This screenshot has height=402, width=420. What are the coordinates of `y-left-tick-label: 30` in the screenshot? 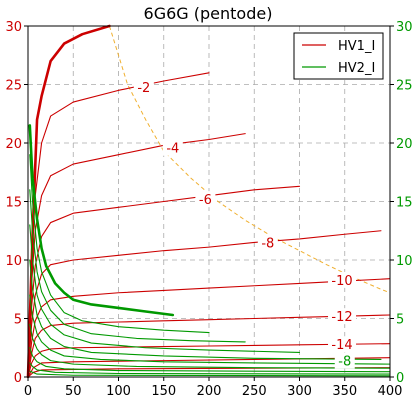 It's located at (13, 27).